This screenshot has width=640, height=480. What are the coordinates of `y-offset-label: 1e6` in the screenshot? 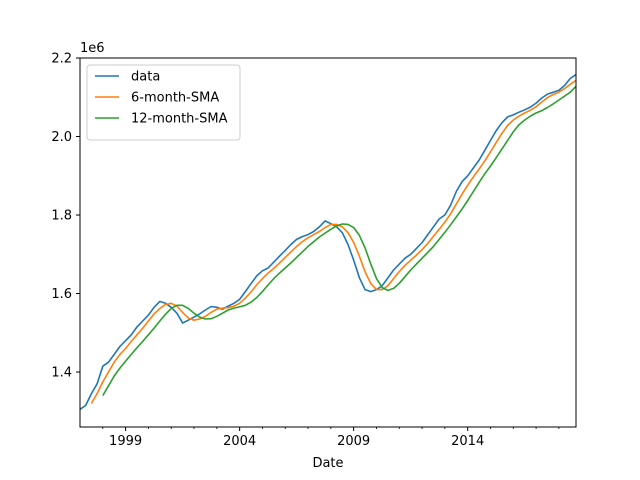 It's located at (92, 48).